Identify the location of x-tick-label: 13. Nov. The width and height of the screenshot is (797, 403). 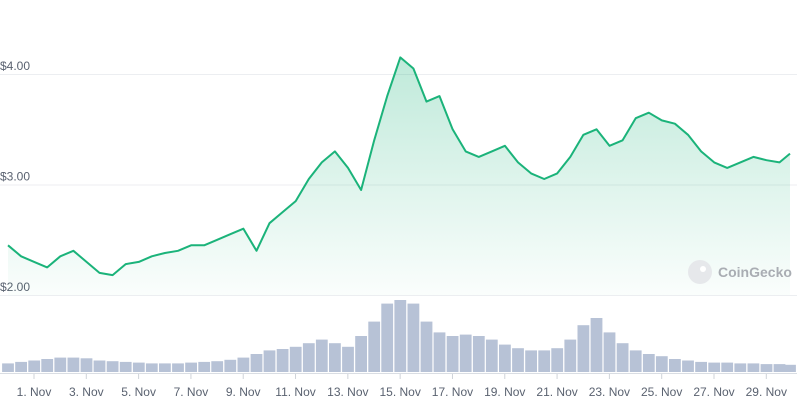
(347, 392).